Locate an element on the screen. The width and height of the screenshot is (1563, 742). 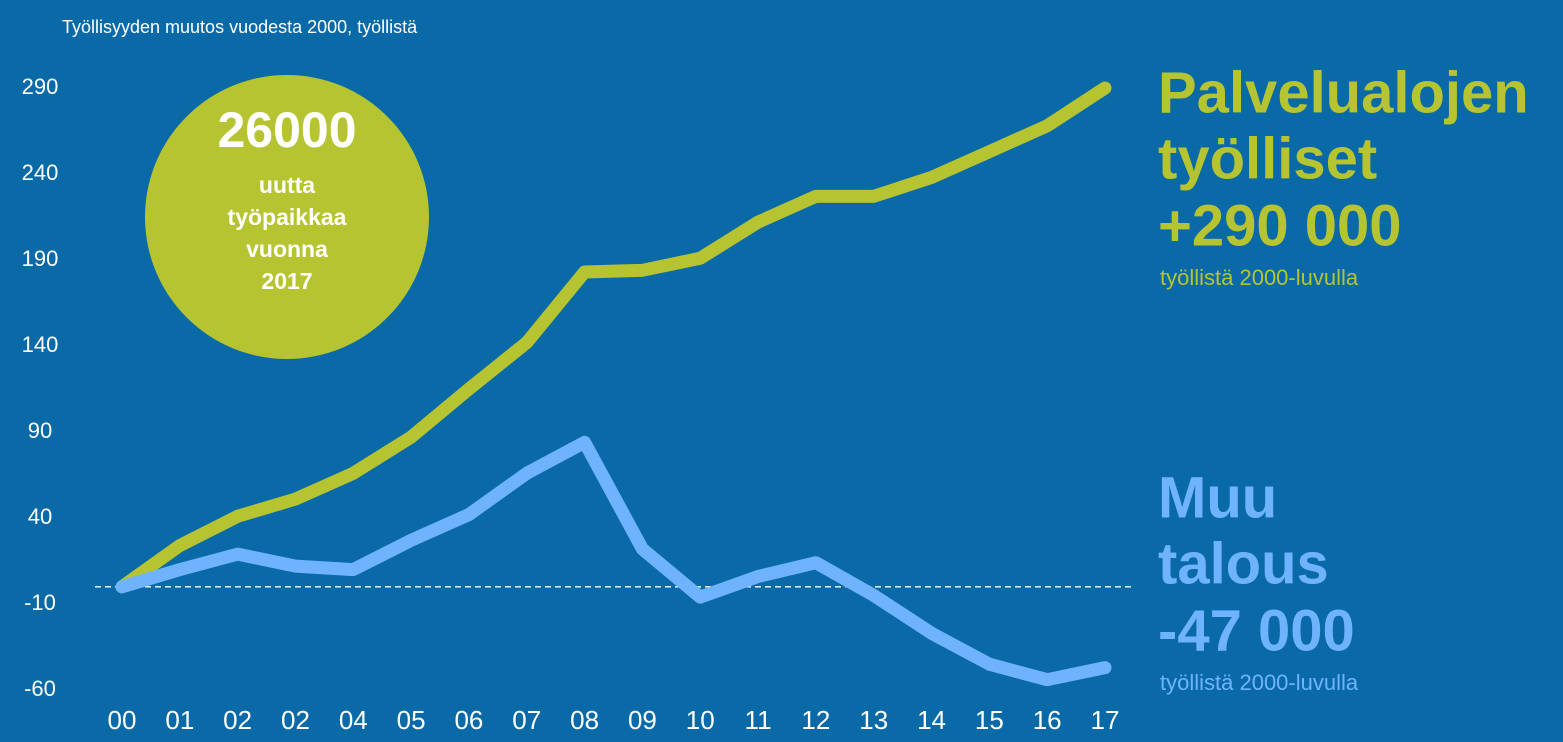
bubble-text: vuonna is located at coordinates (287, 249).